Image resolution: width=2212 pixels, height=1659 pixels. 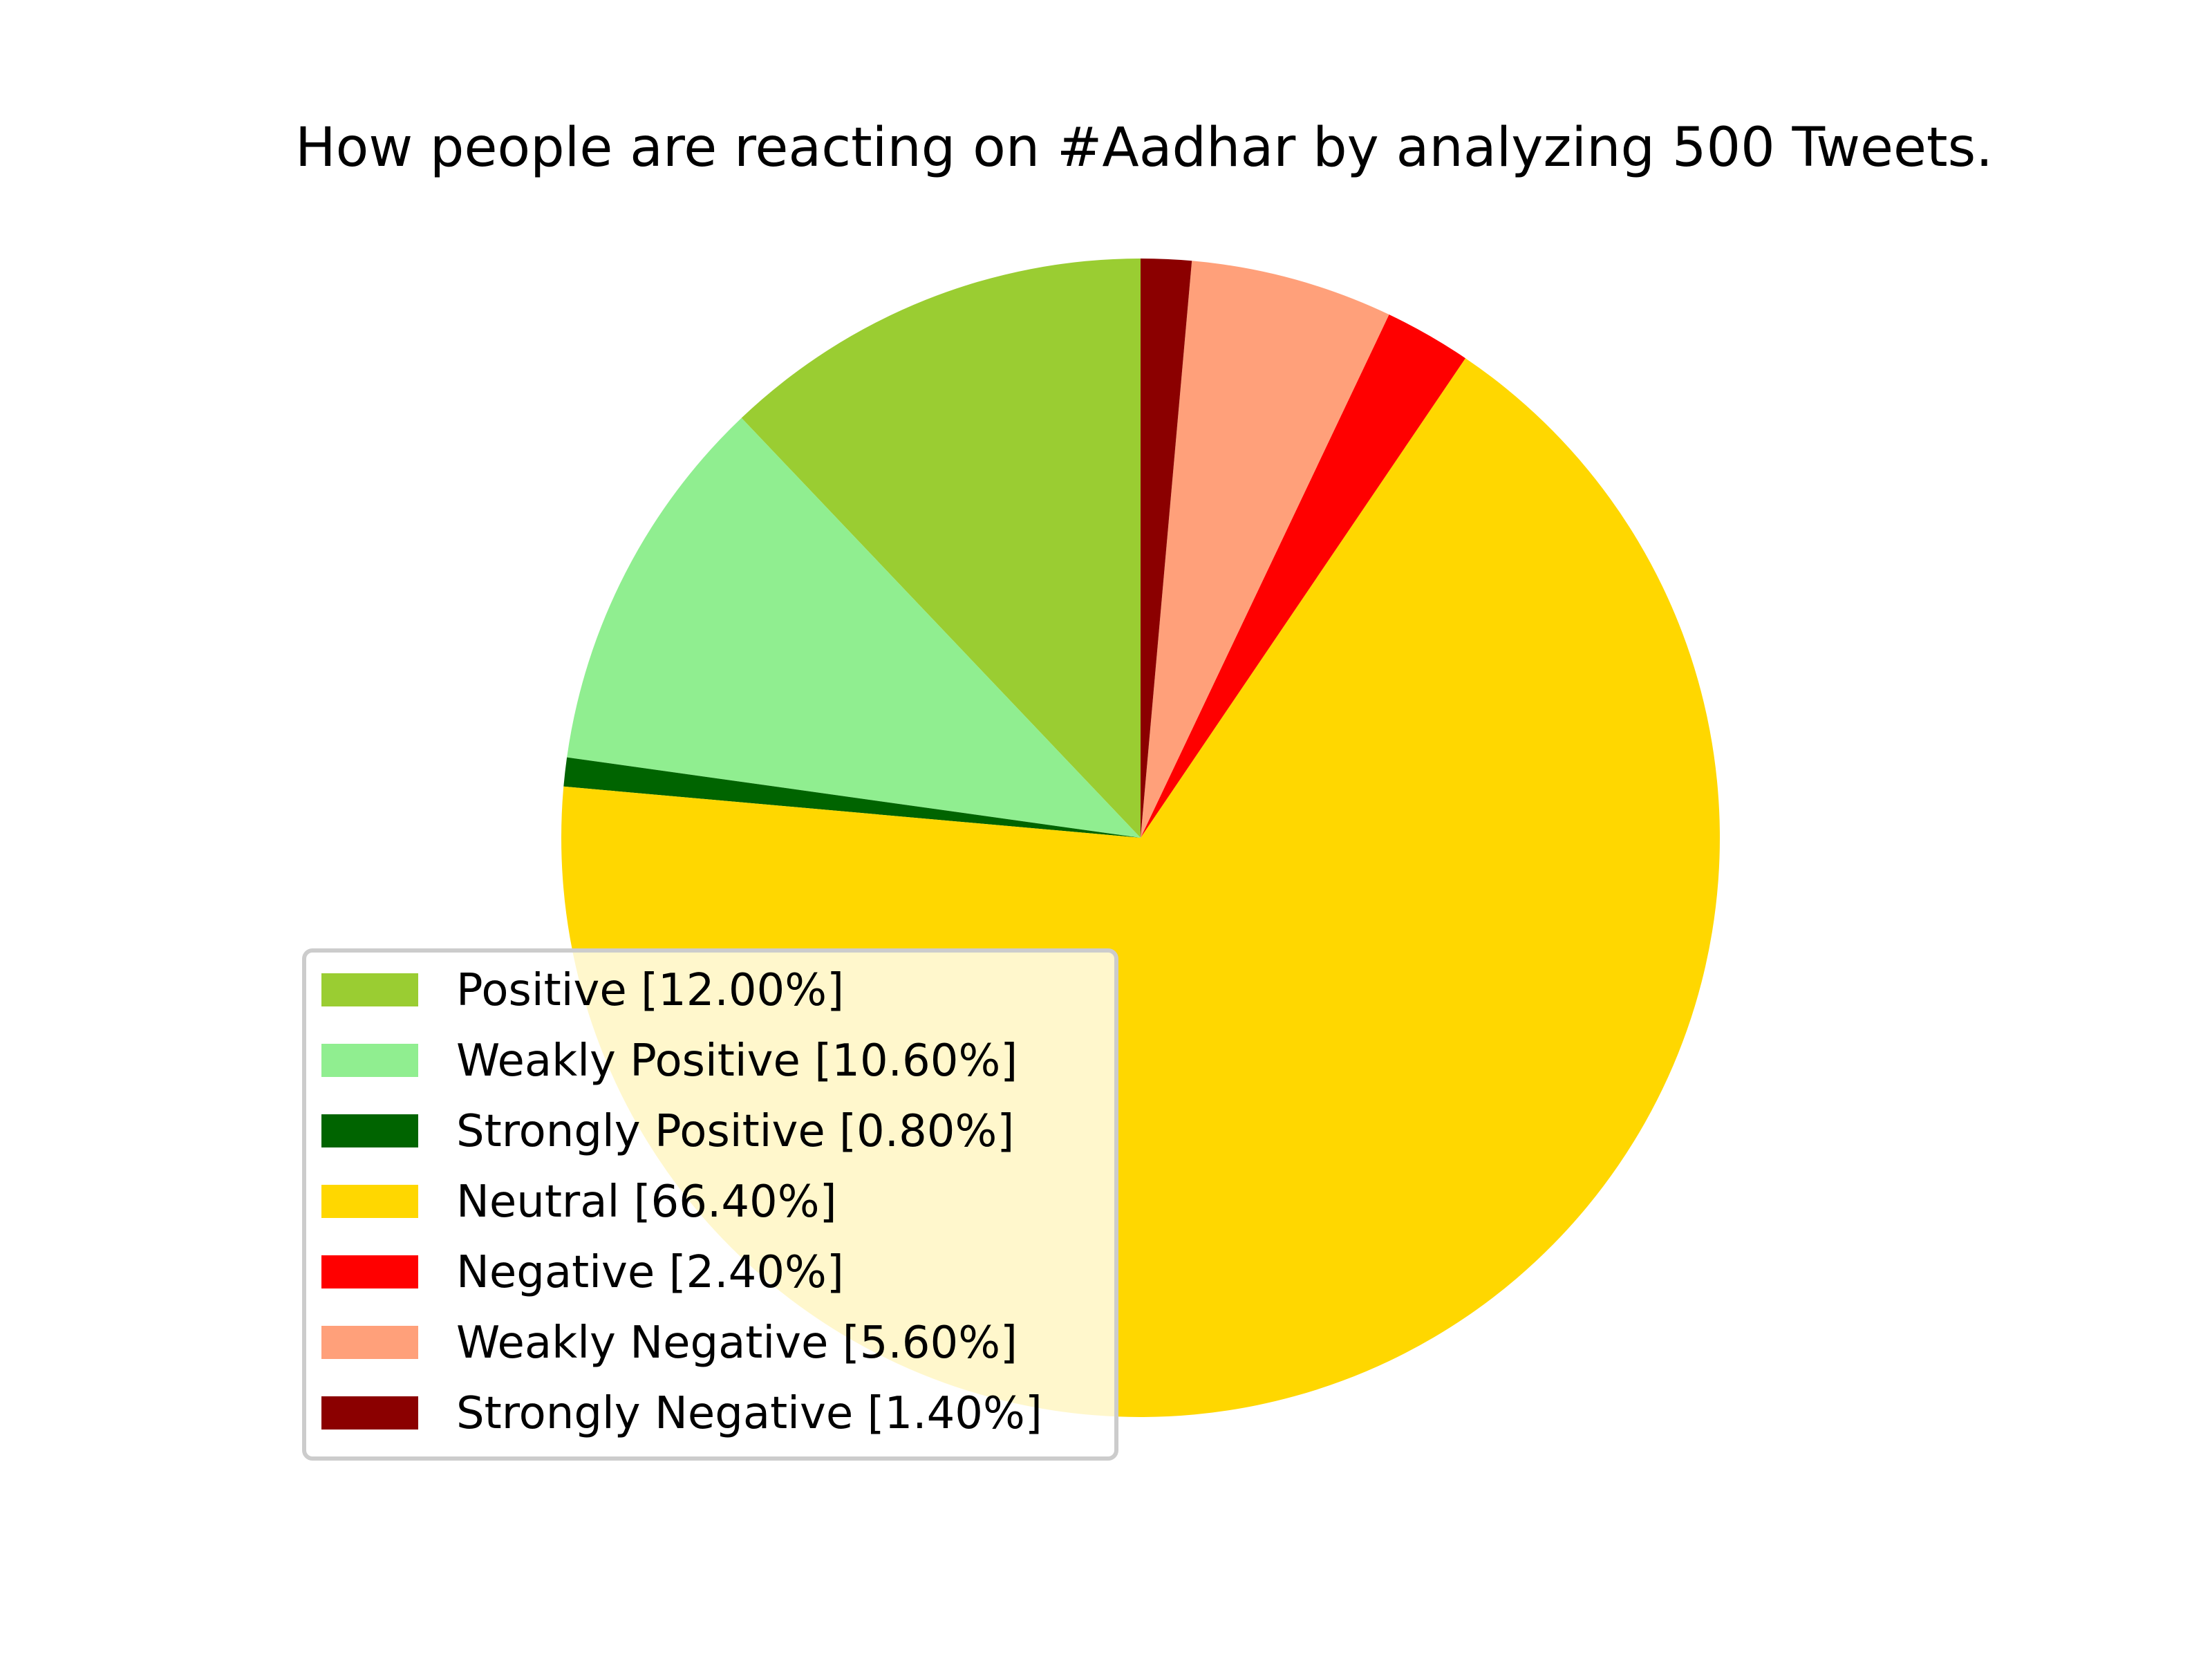 I want to click on pie-slice-strongly-positive, so click(x=852, y=798).